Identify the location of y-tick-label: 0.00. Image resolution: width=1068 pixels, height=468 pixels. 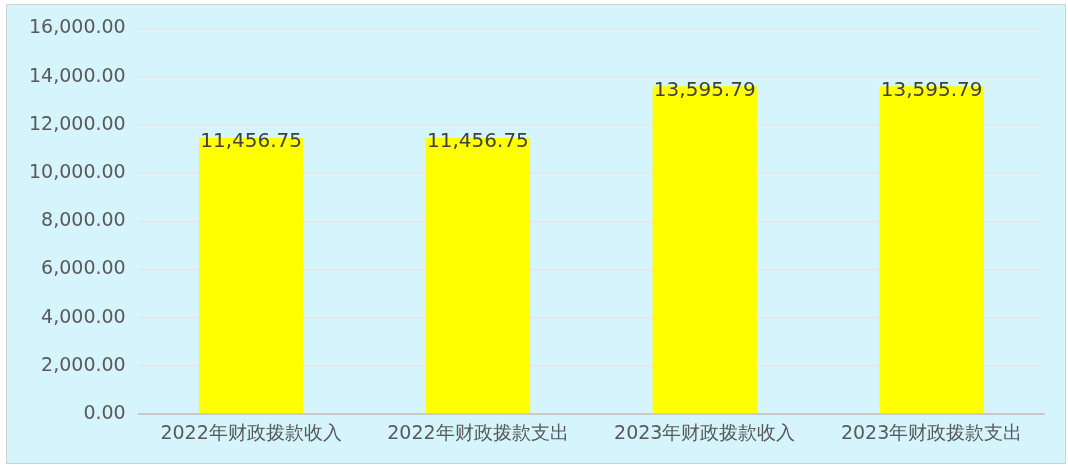
(104, 412).